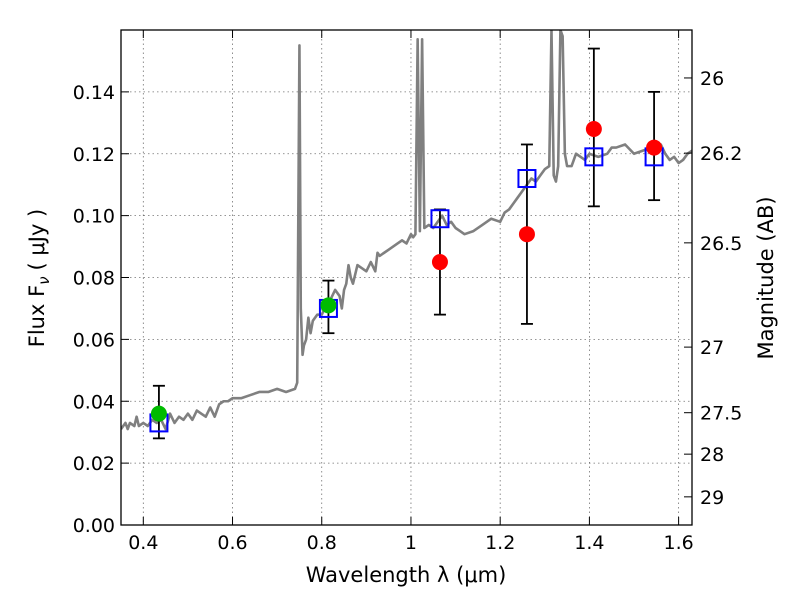 The width and height of the screenshot is (800, 600). I want to click on y2-tick-label: 28, so click(712, 455).